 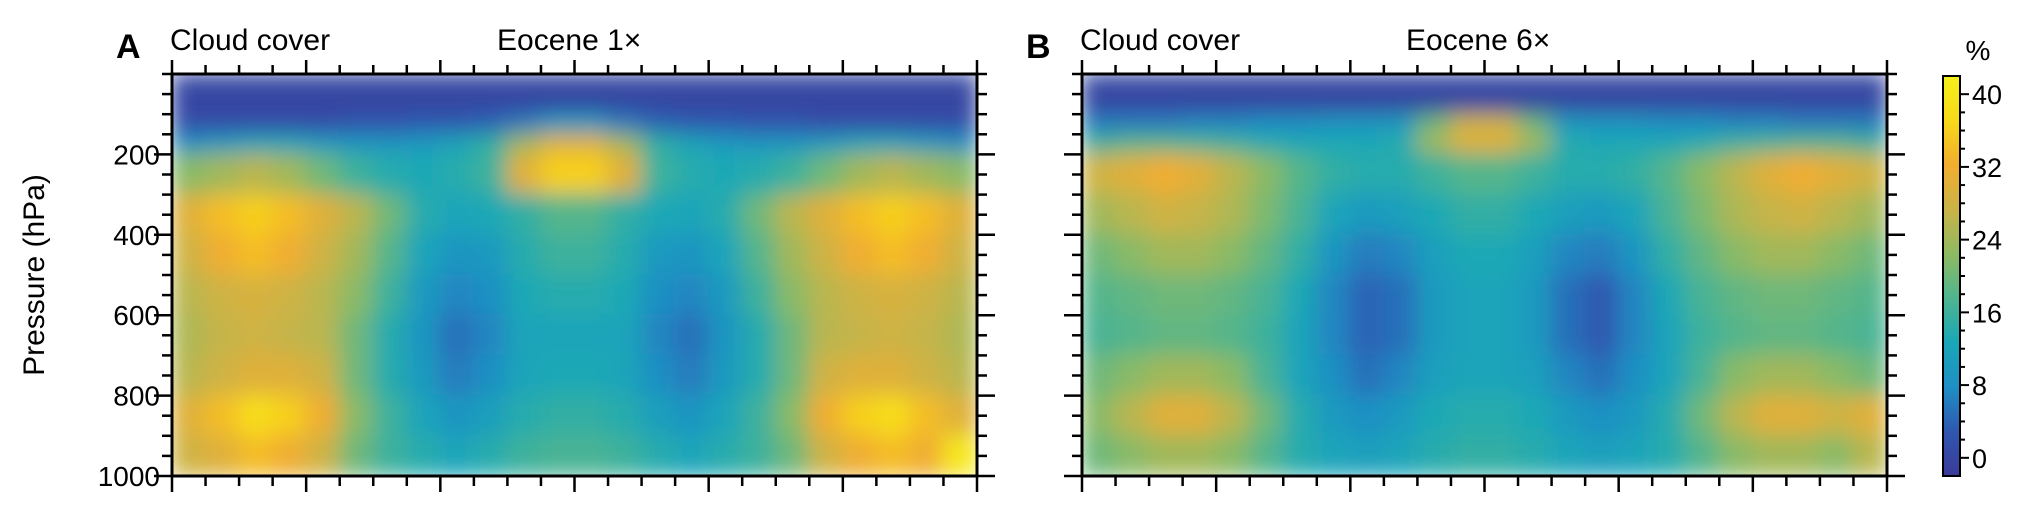 What do you see at coordinates (569, 40) in the screenshot?
I see `panel-a-subtitle: Eocene 1×` at bounding box center [569, 40].